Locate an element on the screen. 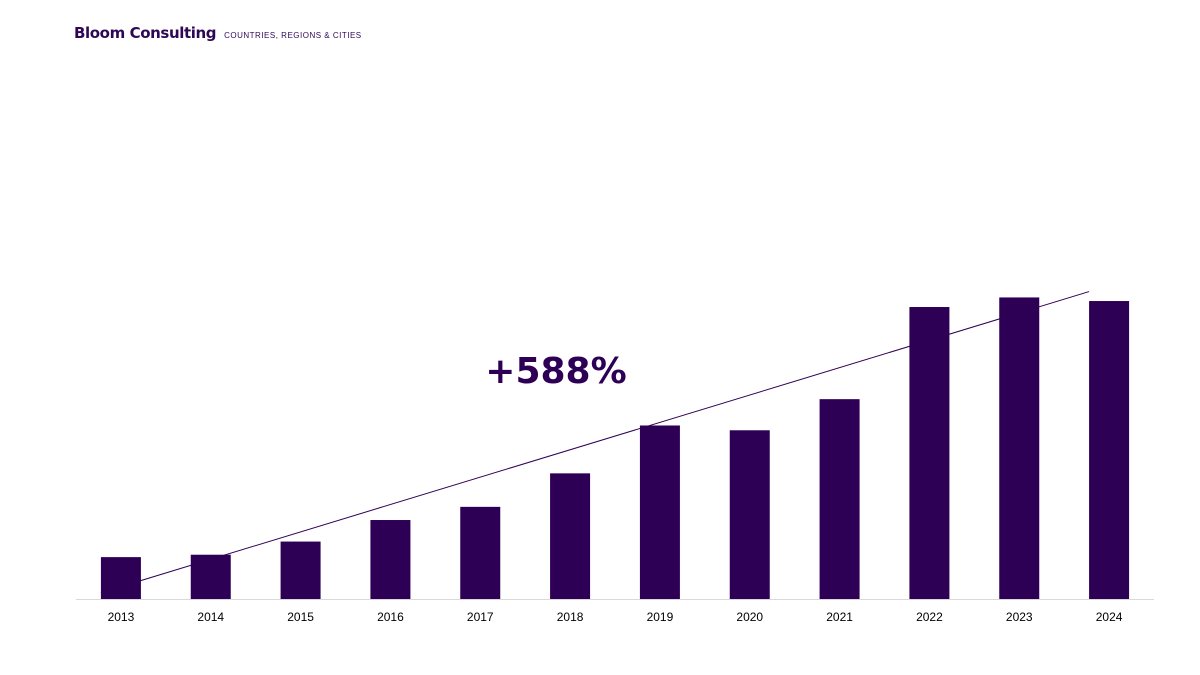  bar-2013 is located at coordinates (120, 578).